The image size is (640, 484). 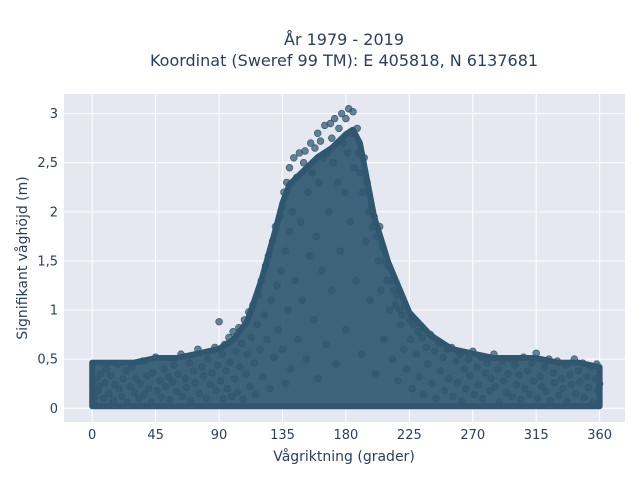 What do you see at coordinates (47, 262) in the screenshot?
I see `y-tick-labels: 0 0,5 1 1,5 2 2,5 3` at bounding box center [47, 262].